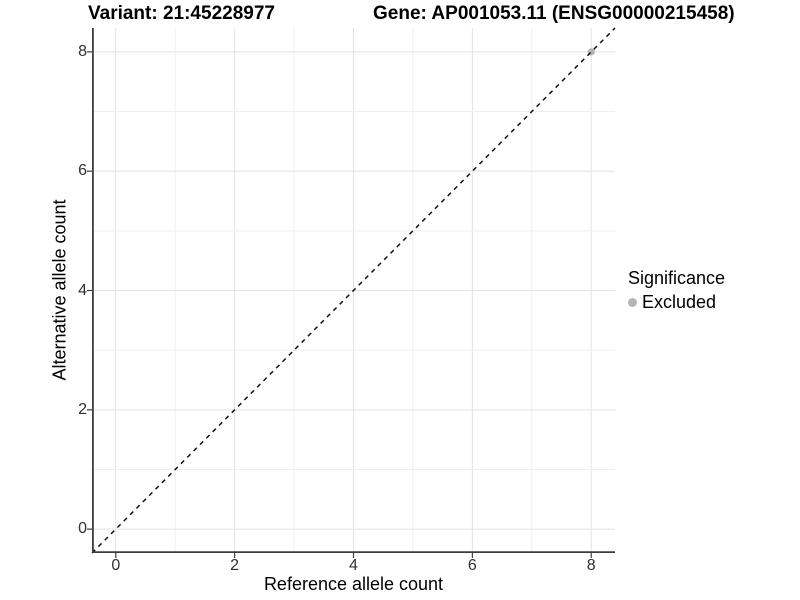  I want to click on x-tick-label: 0, so click(116, 565).